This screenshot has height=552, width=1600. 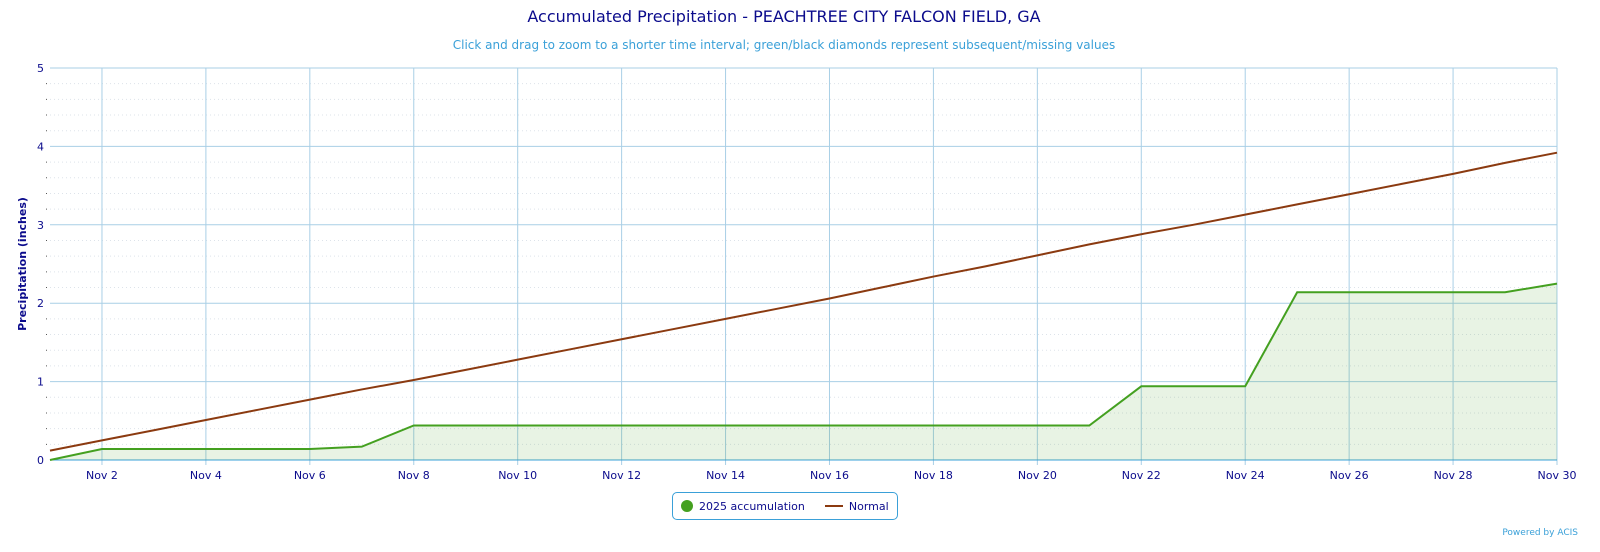 I want to click on x-tick-label: Nov 22, so click(x=1141, y=475).